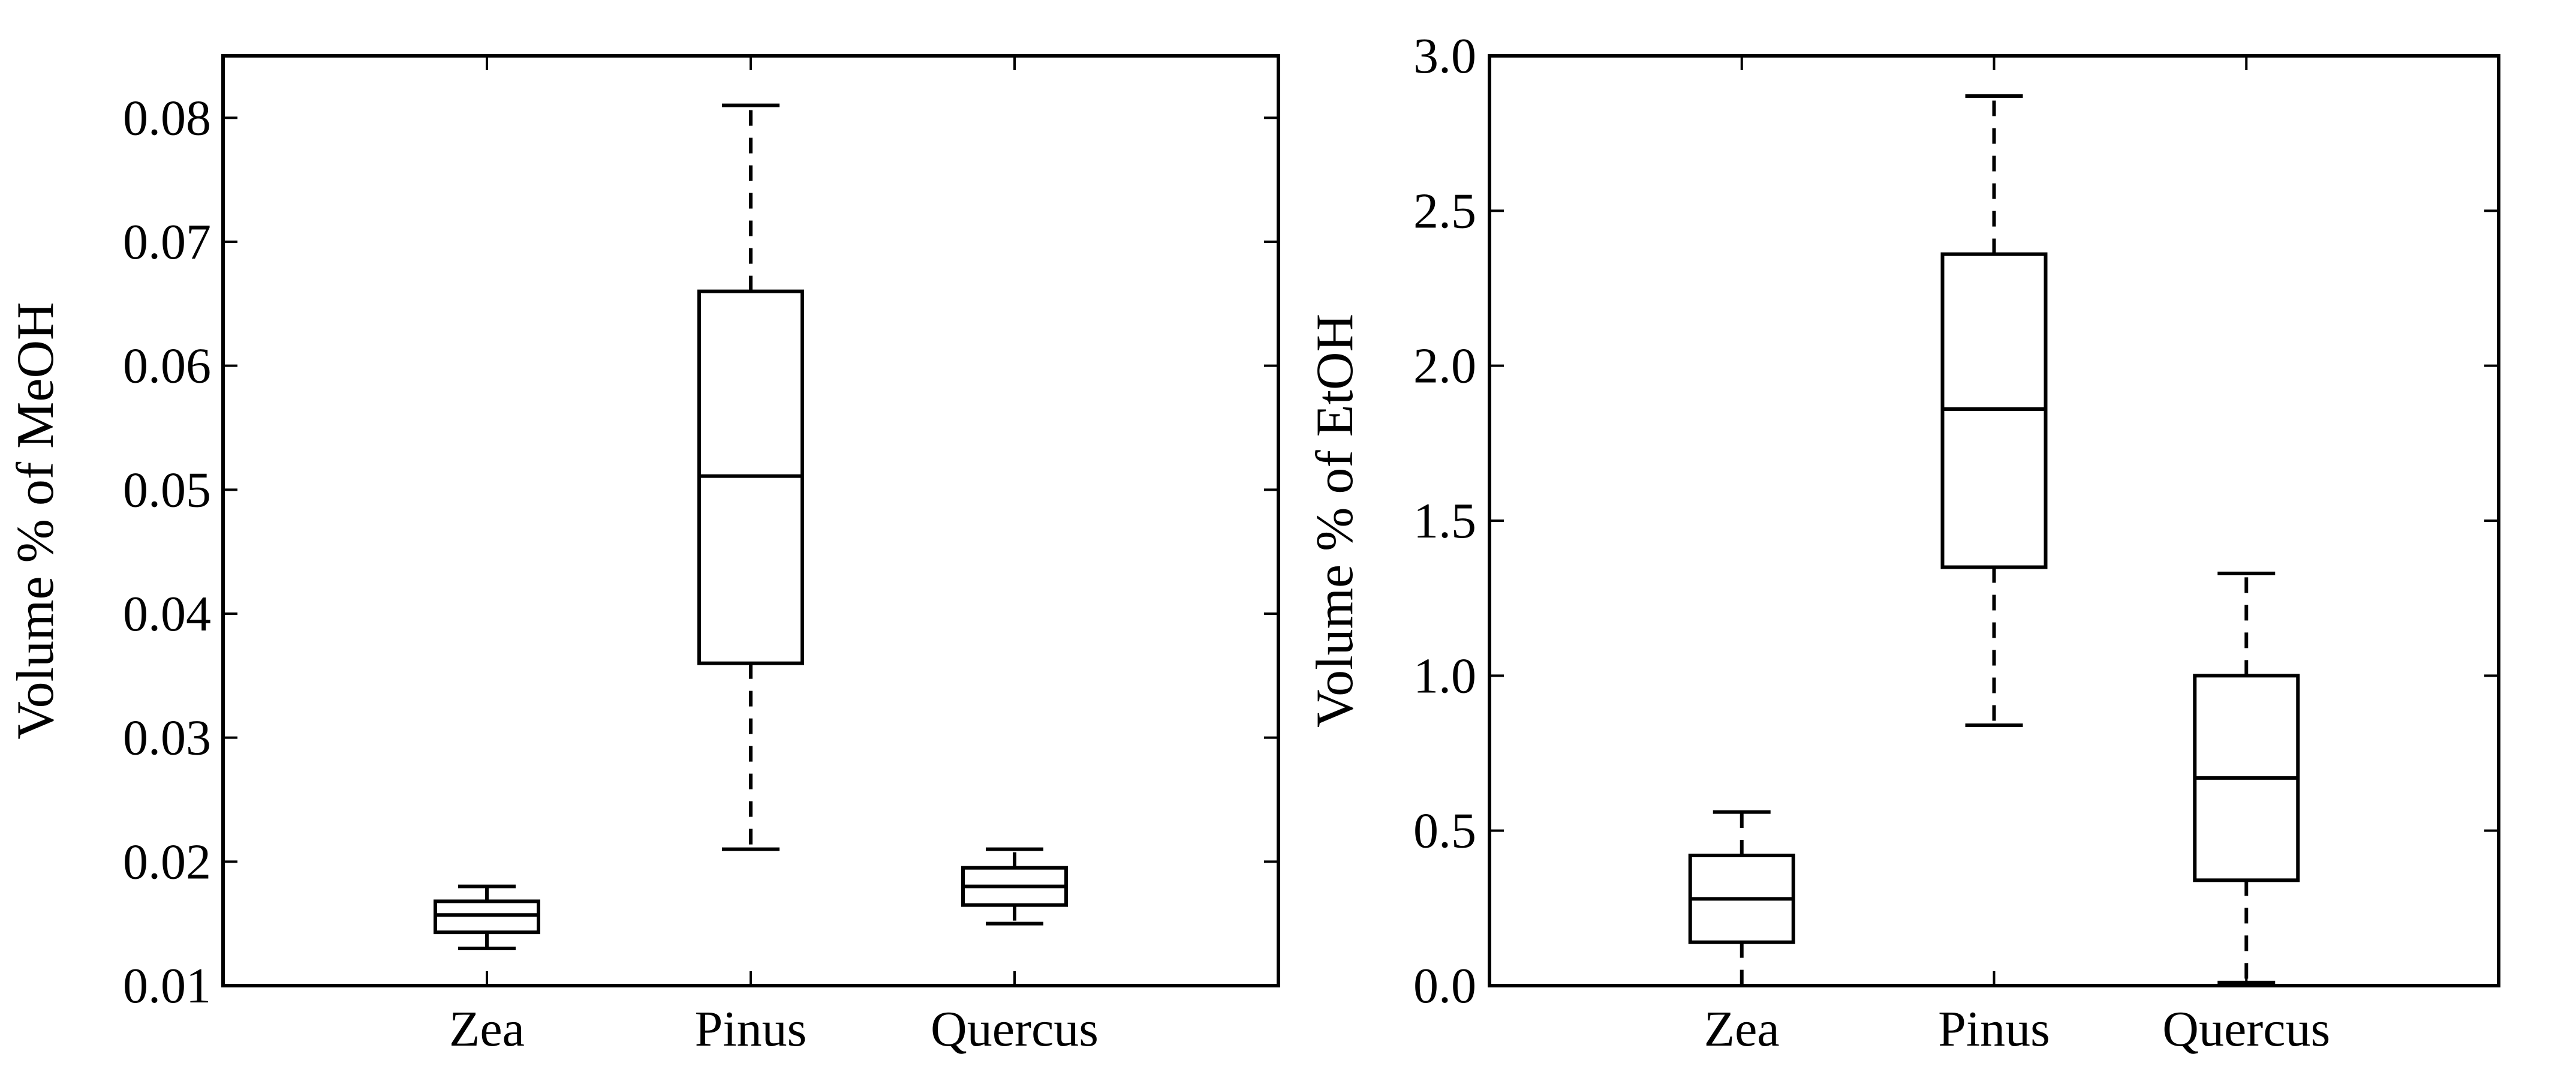 This screenshot has height=1084, width=2576. What do you see at coordinates (1445, 521) in the screenshot?
I see `y-tick-label: 1.5` at bounding box center [1445, 521].